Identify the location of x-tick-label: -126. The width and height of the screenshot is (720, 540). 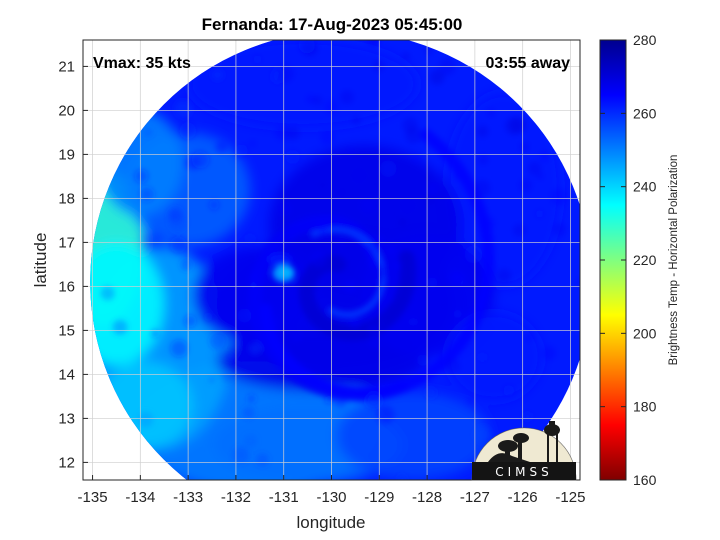
(523, 497).